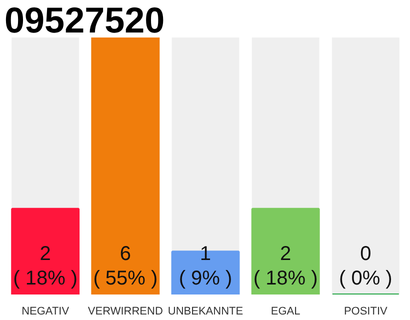 The height and width of the screenshot is (320, 410). Describe the element at coordinates (125, 266) in the screenshot. I see `data-label: 6 ( 55% )` at that location.